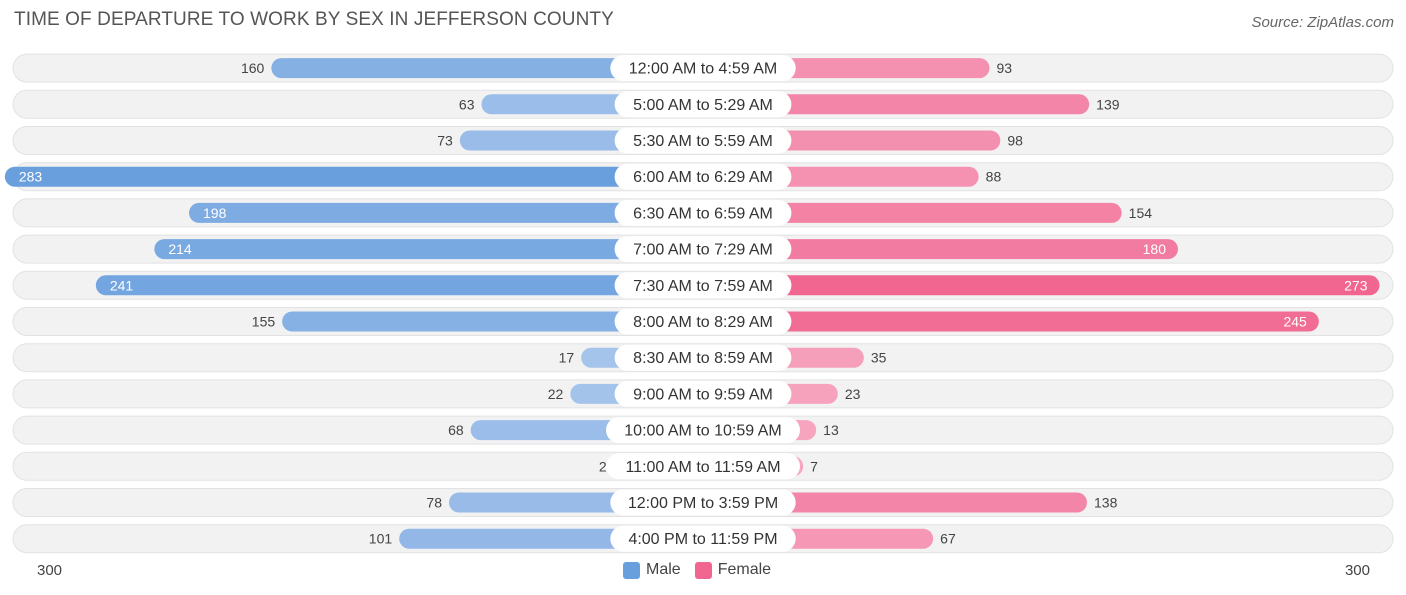 The width and height of the screenshot is (1406, 595). Describe the element at coordinates (831, 430) in the screenshot. I see `value-label-female: 13` at that location.